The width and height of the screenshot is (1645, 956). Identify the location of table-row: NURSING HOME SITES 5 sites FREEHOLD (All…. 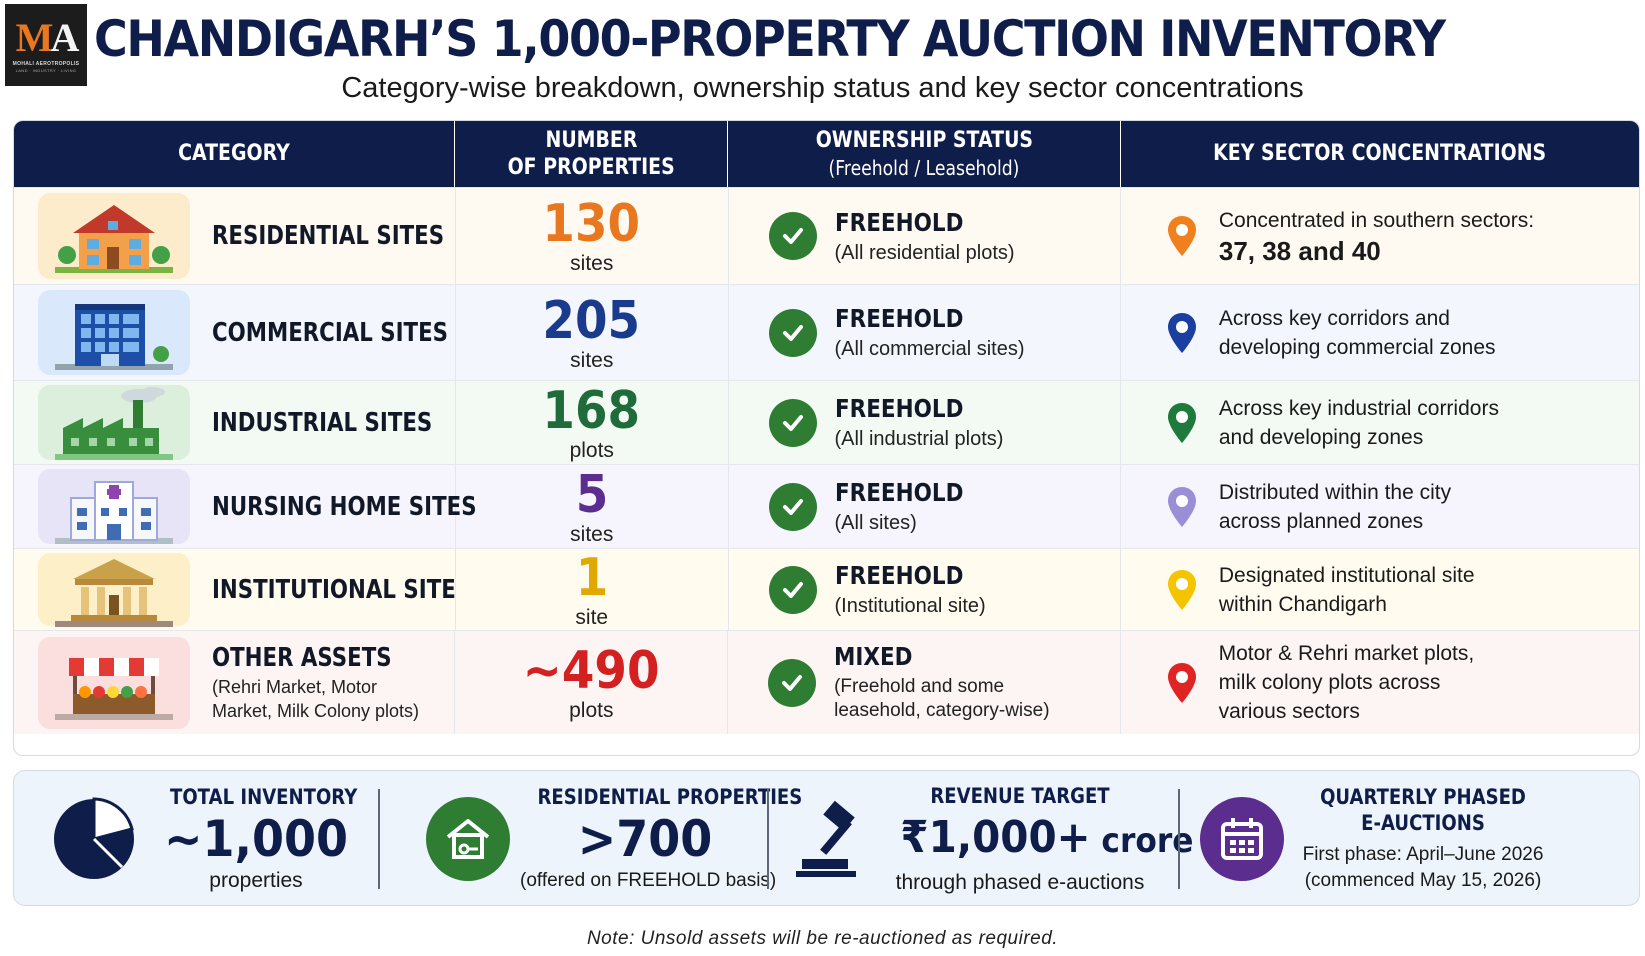
(826, 506).